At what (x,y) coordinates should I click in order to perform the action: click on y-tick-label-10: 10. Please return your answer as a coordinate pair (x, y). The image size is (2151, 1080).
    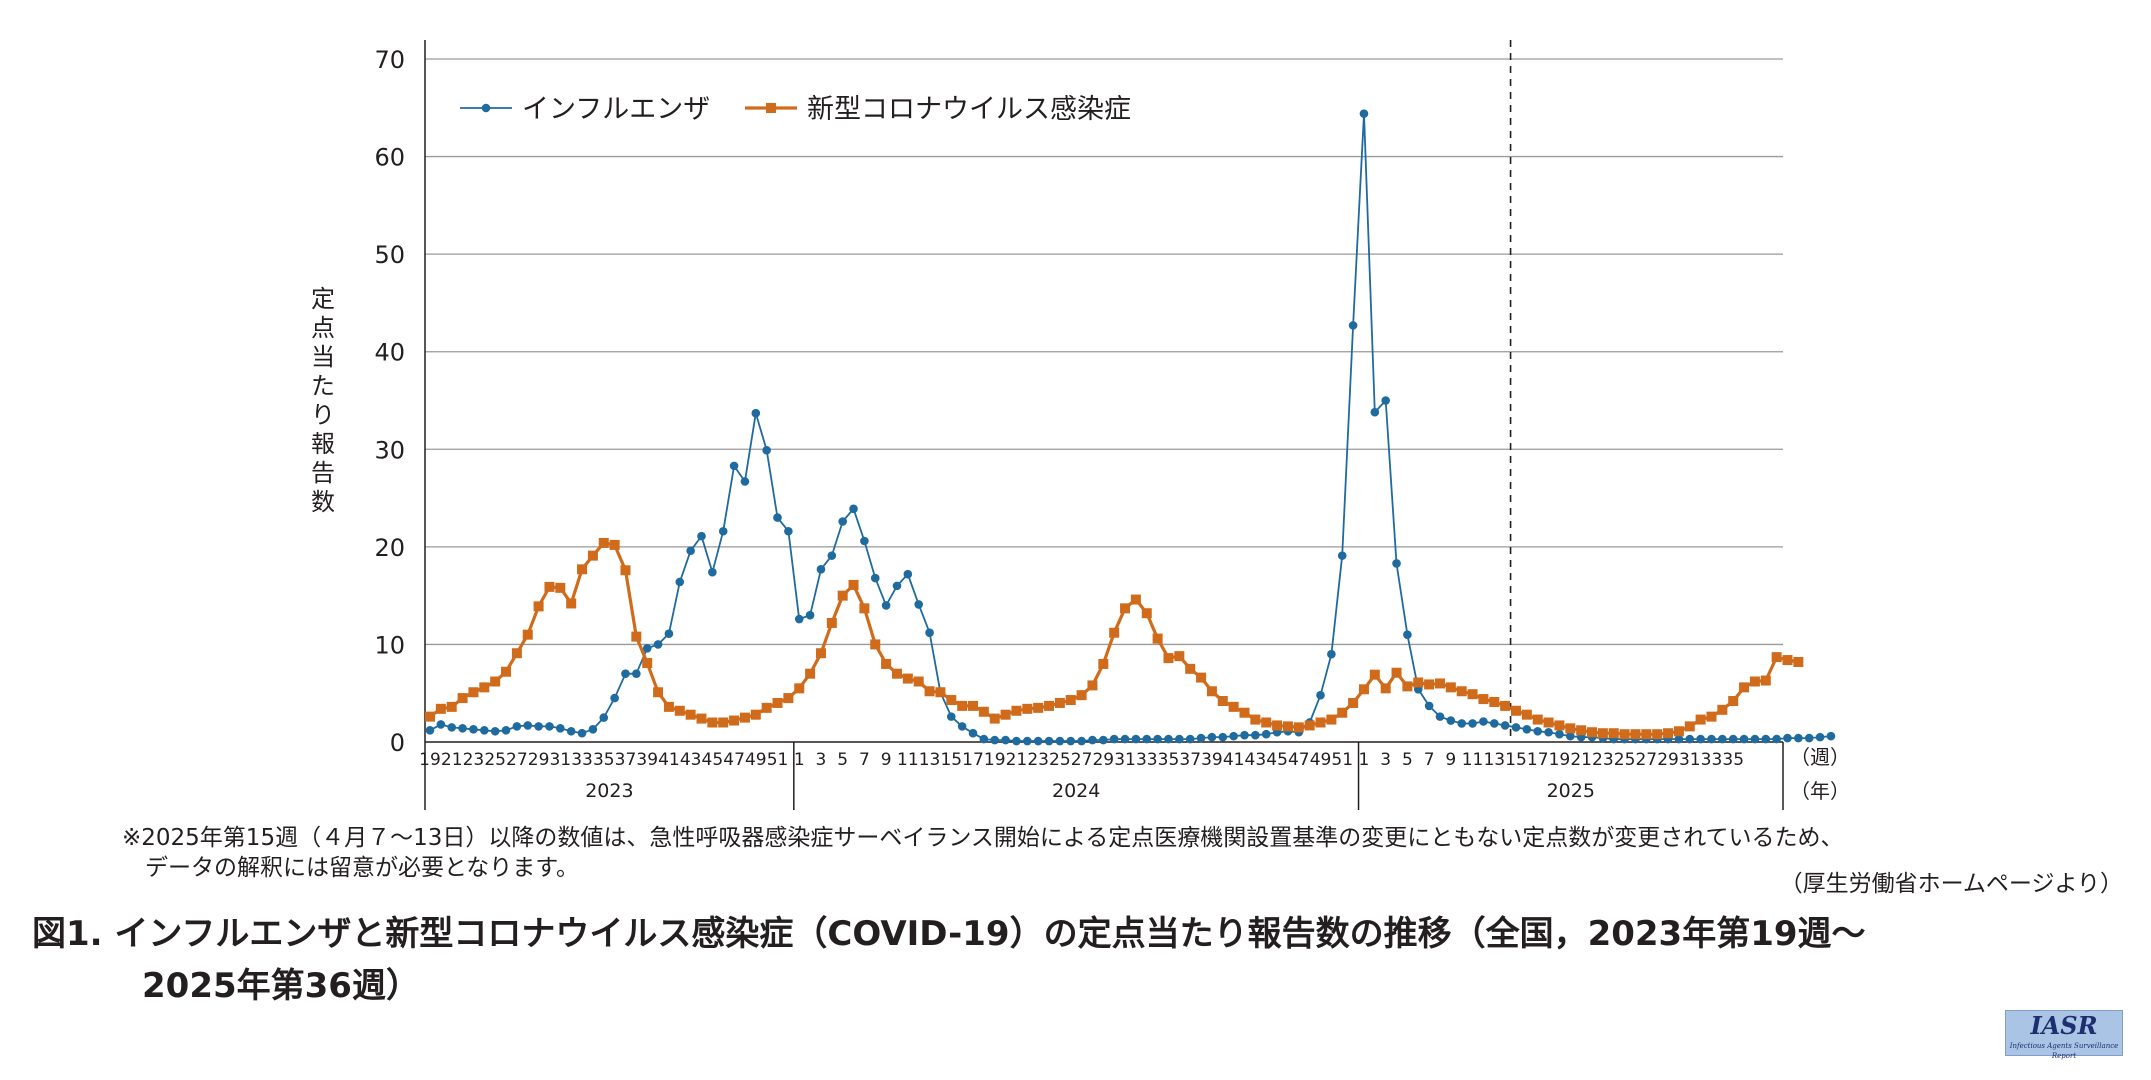
    Looking at the image, I should click on (389, 645).